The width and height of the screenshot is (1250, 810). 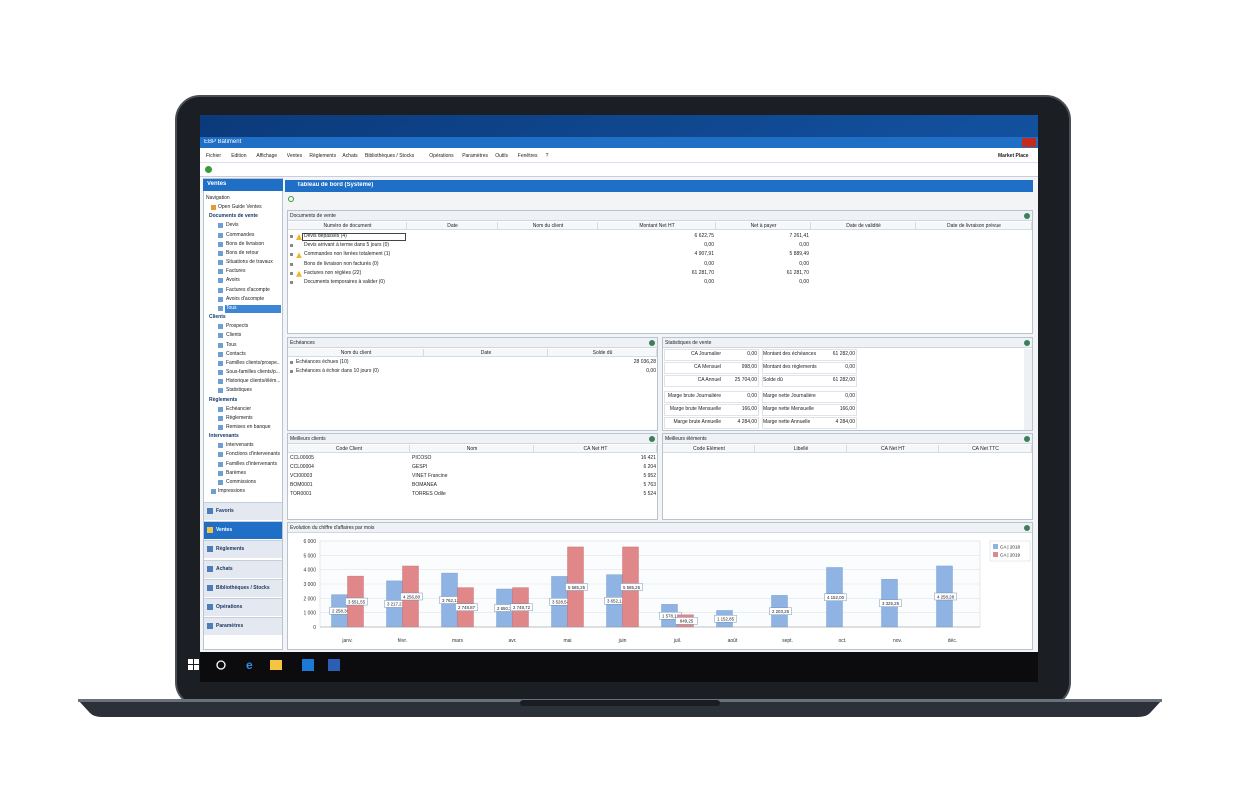 I want to click on client-code: CCL00004, so click(x=302, y=467).